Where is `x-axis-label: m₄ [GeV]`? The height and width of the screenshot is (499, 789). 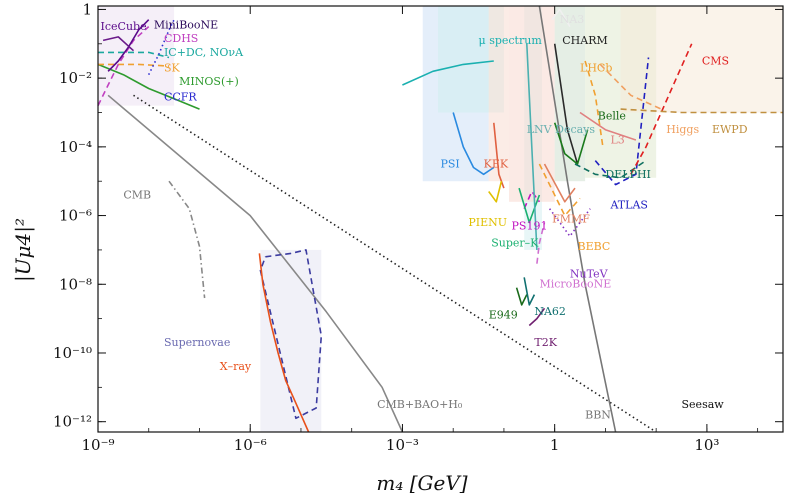
x-axis-label: m₄ [GeV] is located at coordinates (421, 483).